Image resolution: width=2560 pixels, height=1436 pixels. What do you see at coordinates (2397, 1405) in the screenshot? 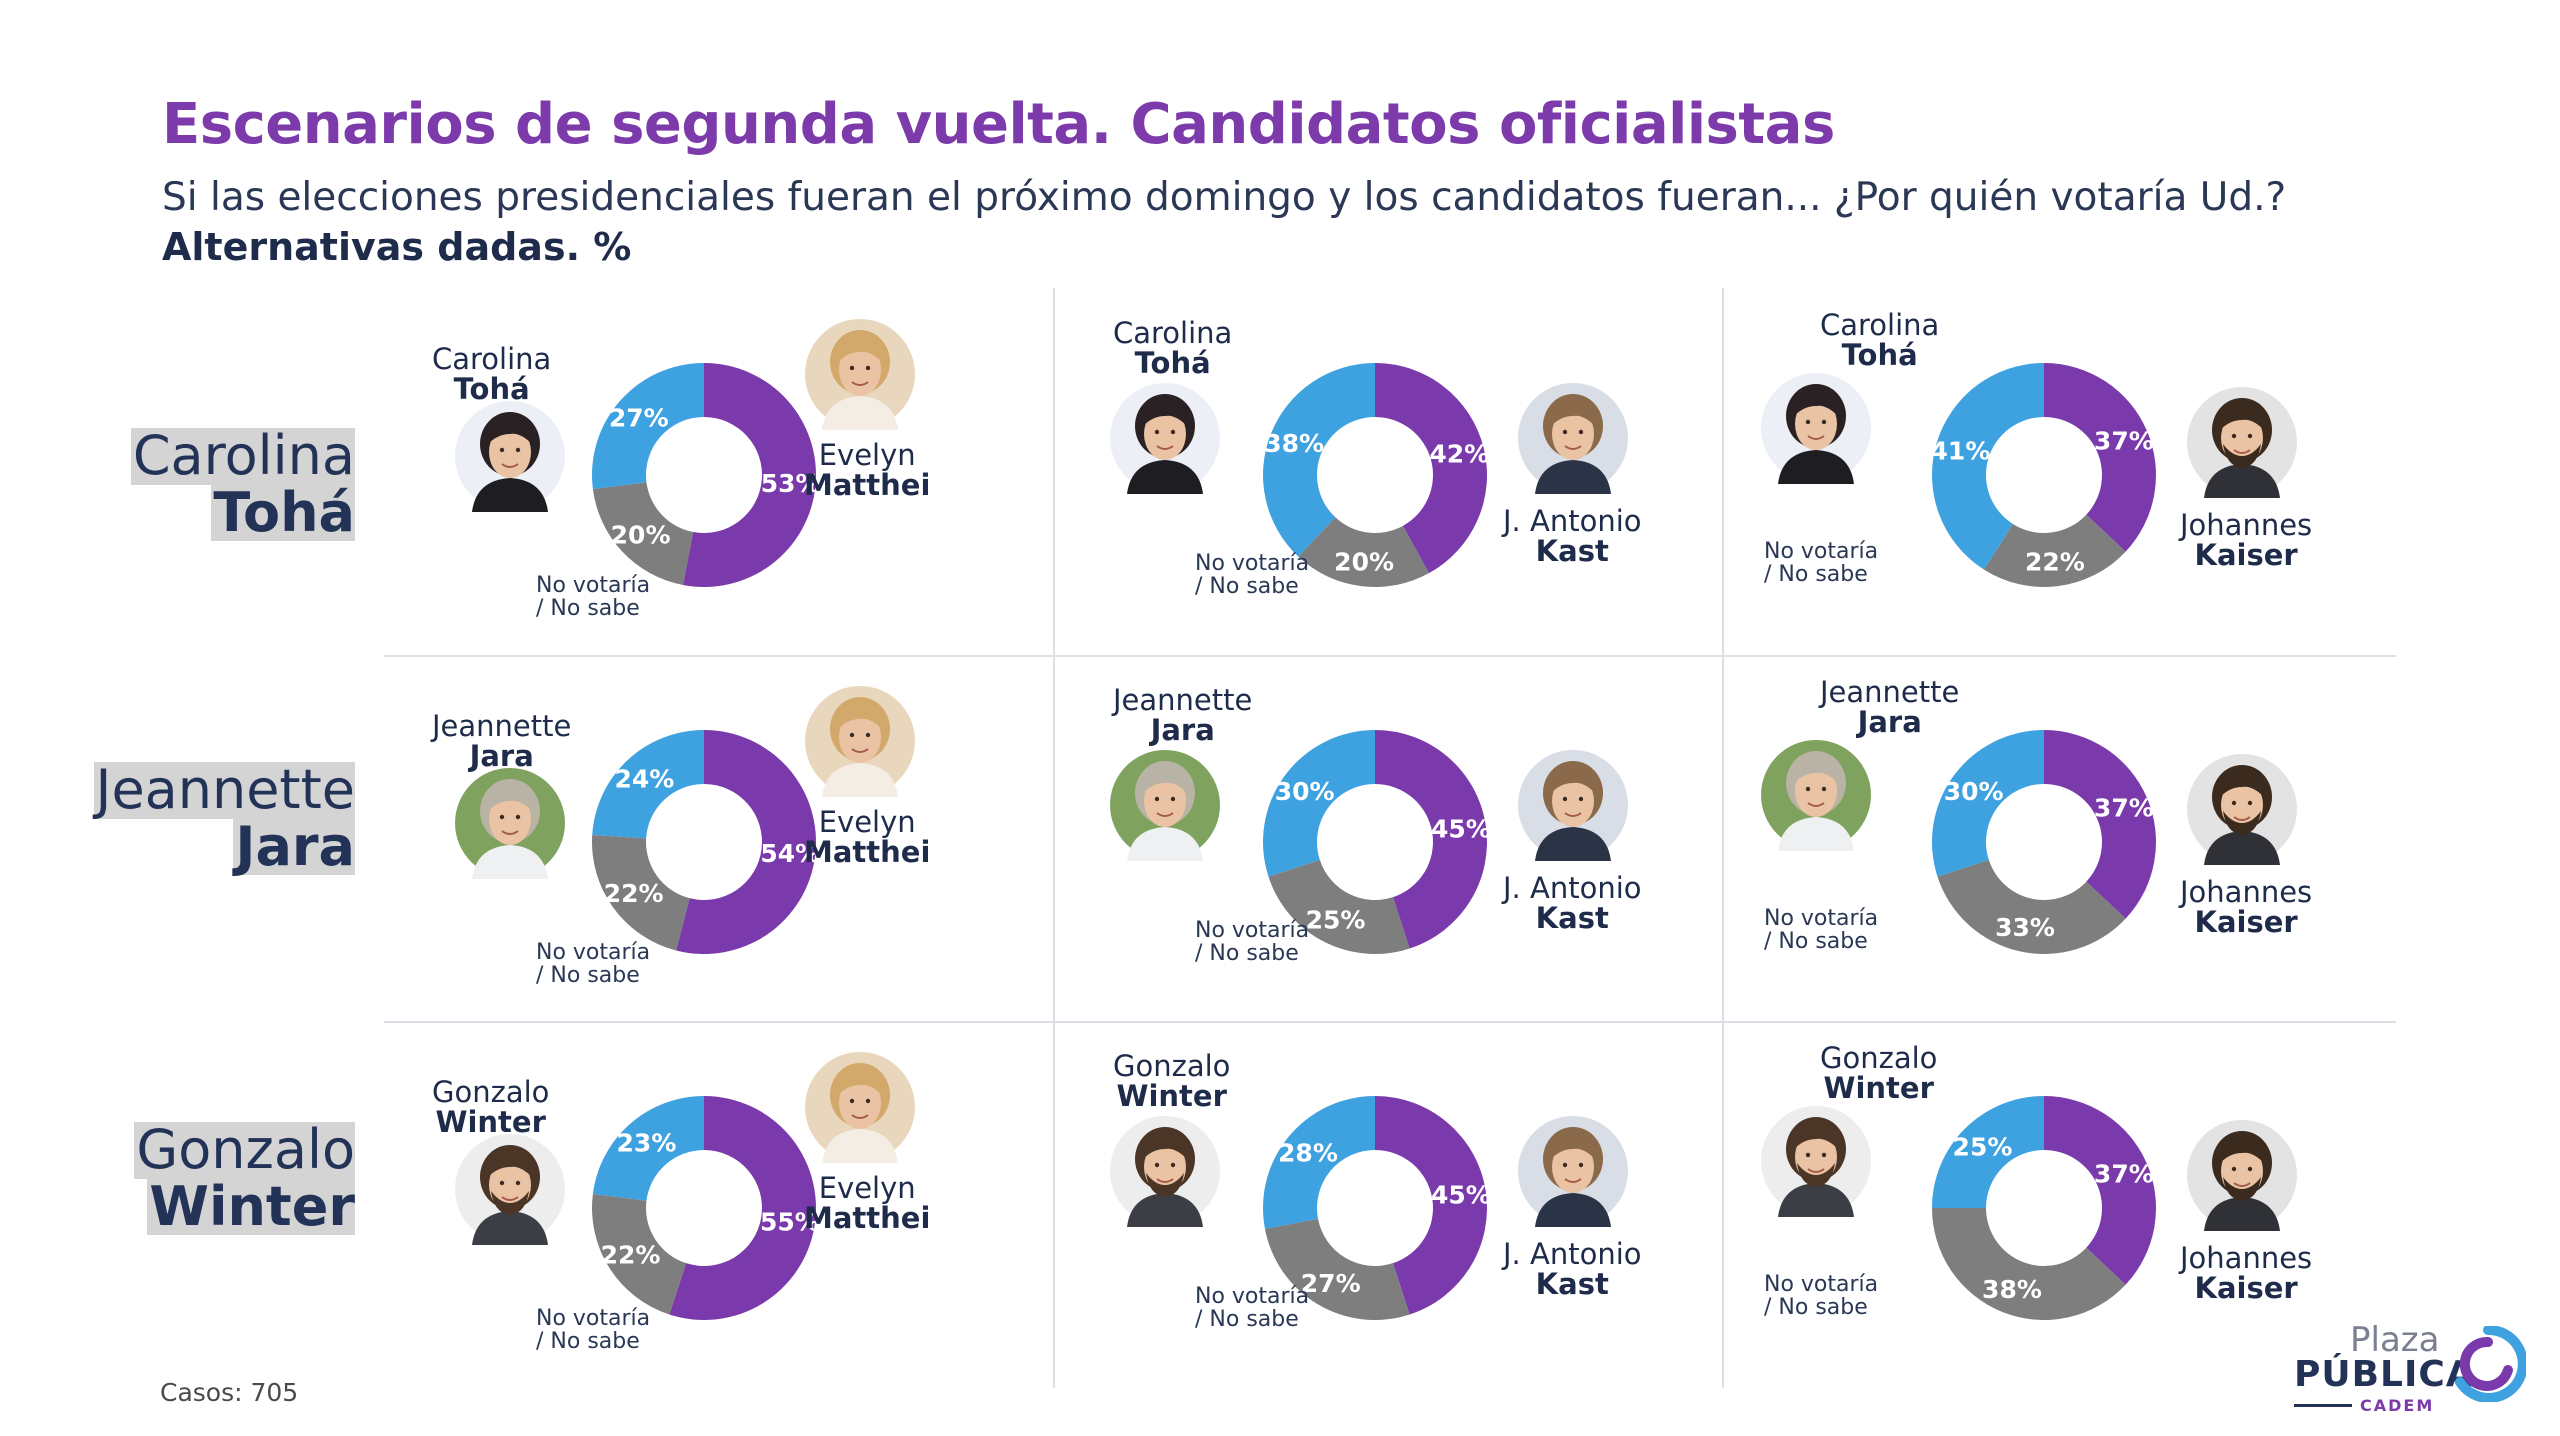
I see `logo-line-3: CADEM` at bounding box center [2397, 1405].